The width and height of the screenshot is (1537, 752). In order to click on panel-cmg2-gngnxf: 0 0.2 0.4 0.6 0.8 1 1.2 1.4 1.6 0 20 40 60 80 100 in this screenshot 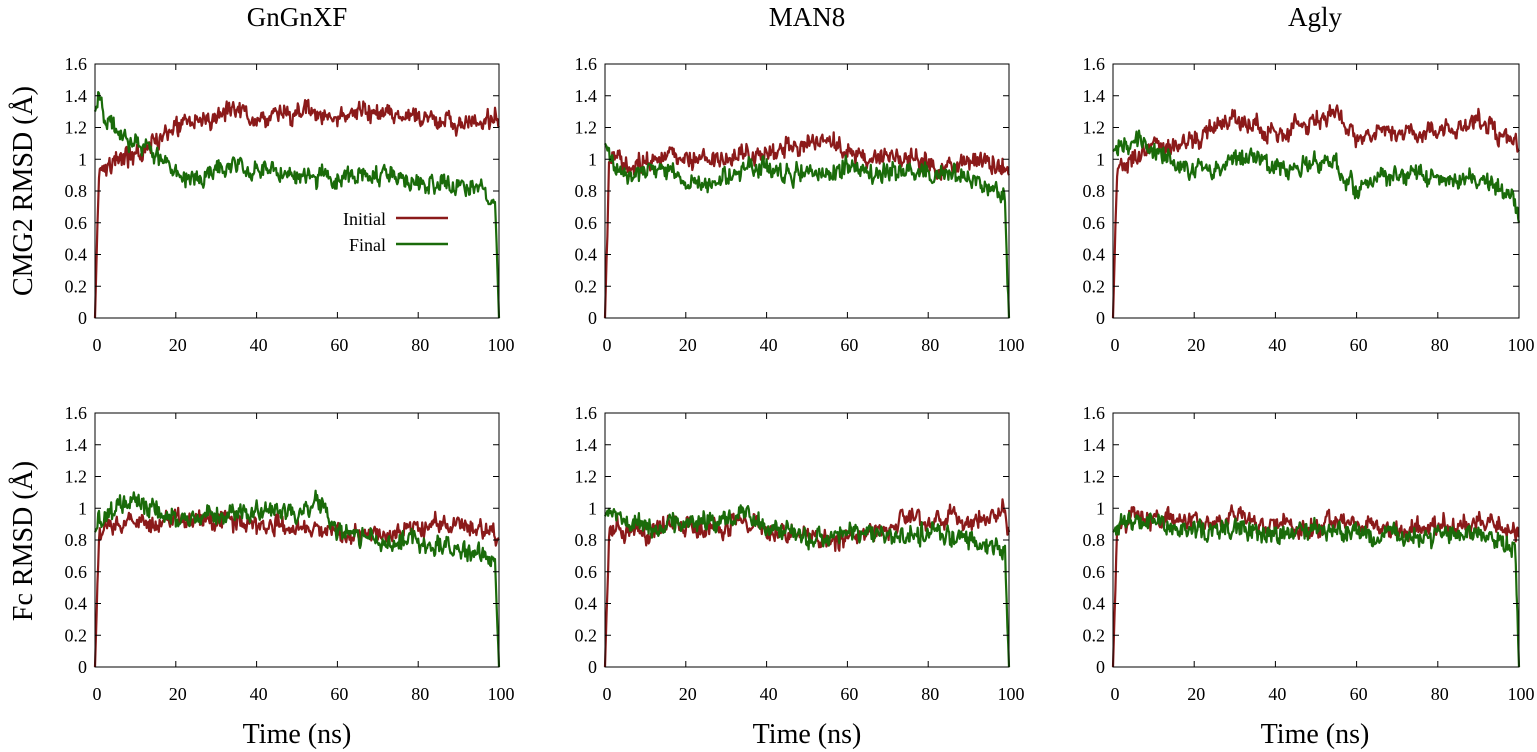, I will do `click(290, 204)`.